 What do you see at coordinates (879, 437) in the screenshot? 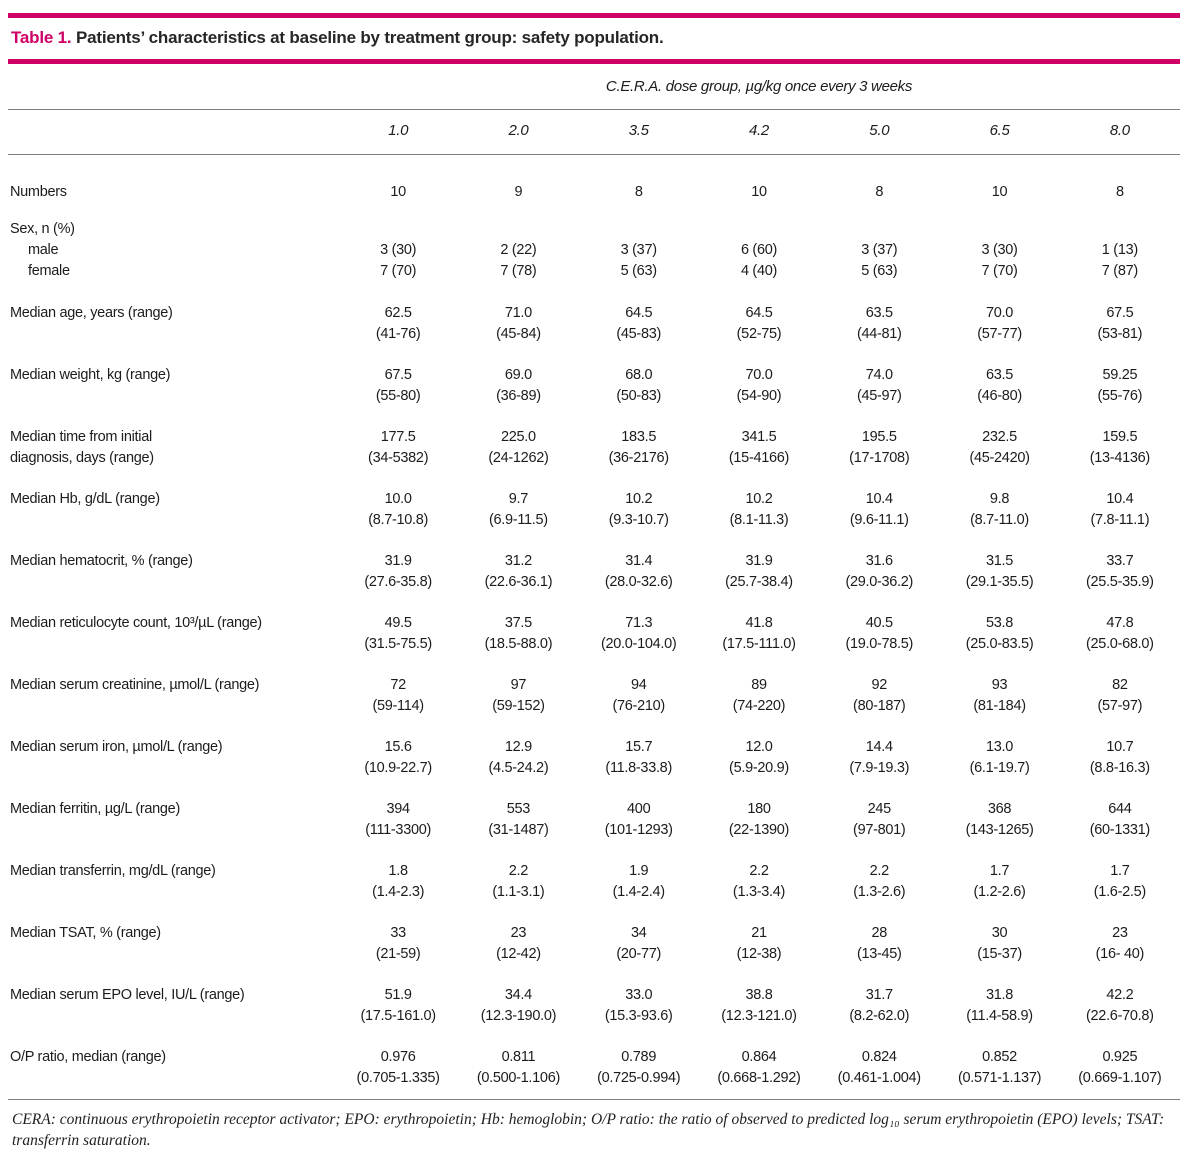
I see `cell-median-value: 195.5` at bounding box center [879, 437].